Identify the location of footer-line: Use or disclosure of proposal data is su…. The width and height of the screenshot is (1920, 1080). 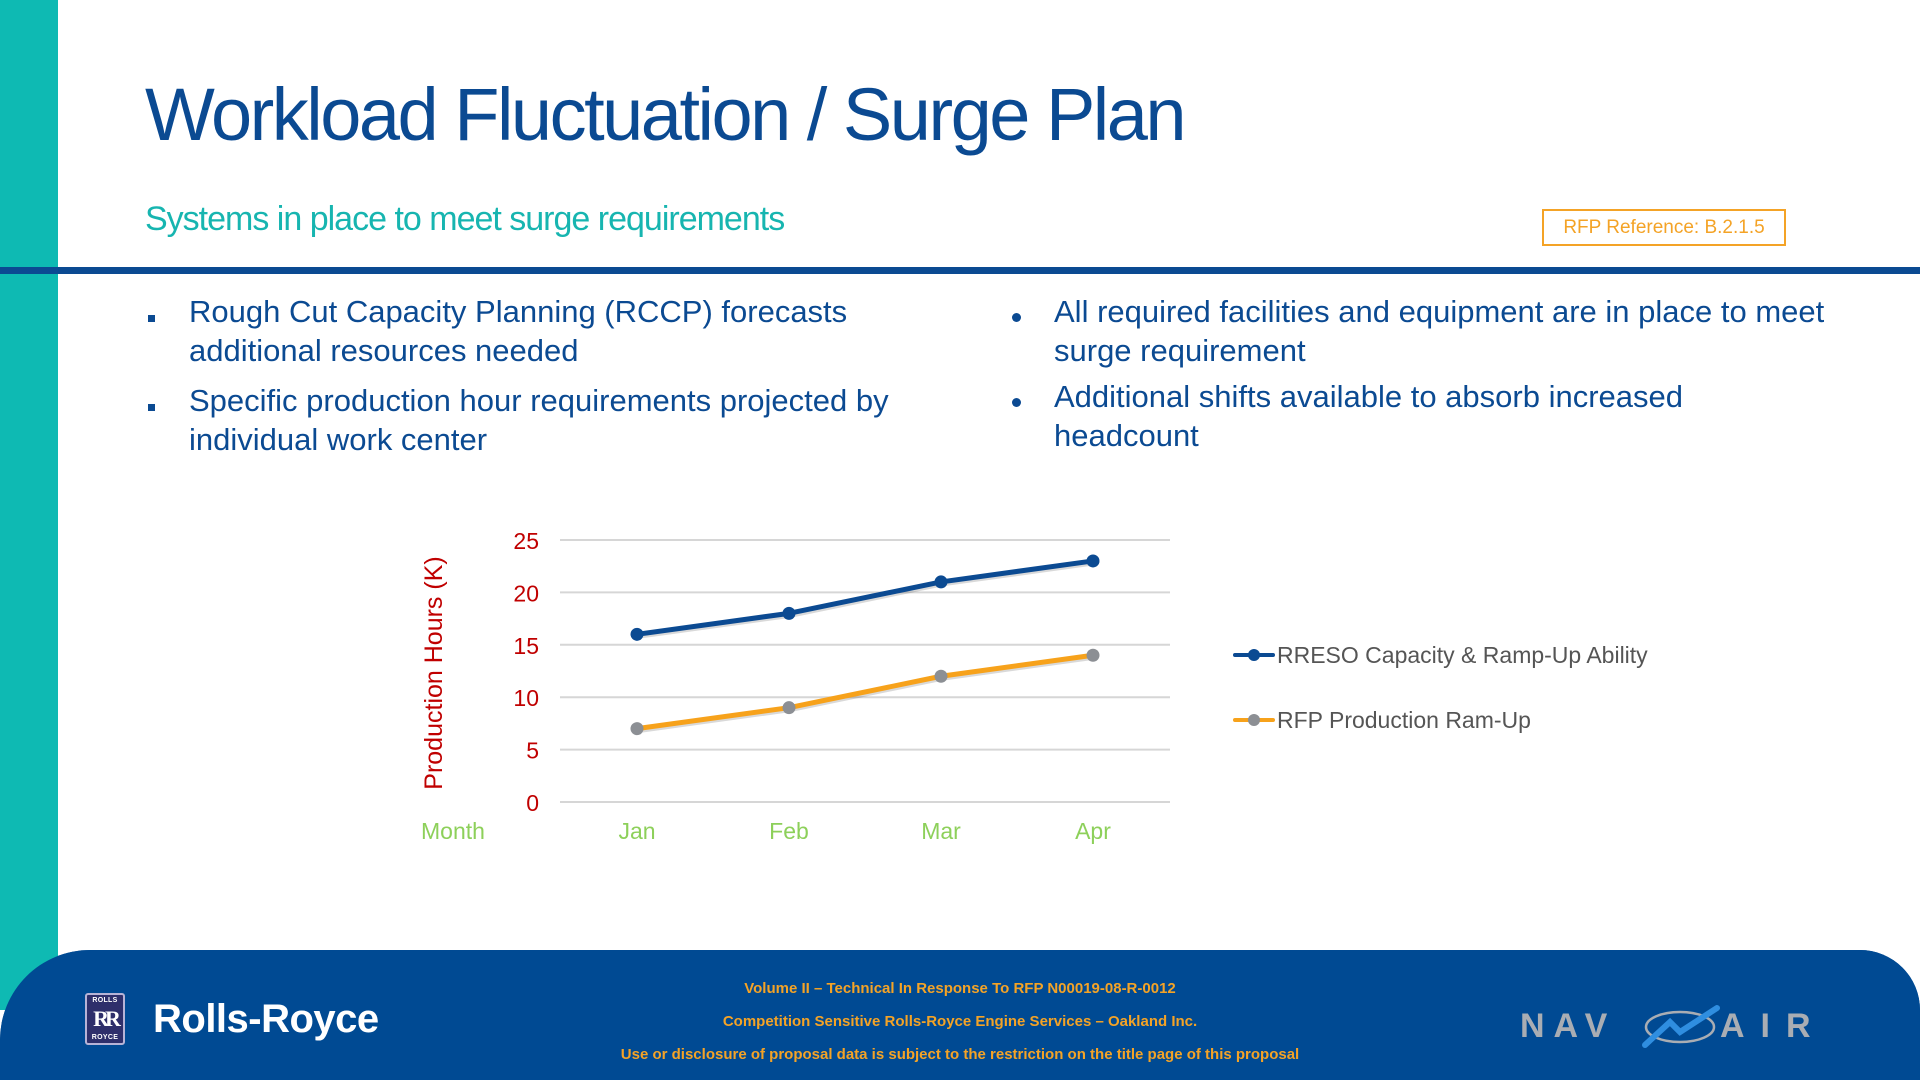
(960, 1054).